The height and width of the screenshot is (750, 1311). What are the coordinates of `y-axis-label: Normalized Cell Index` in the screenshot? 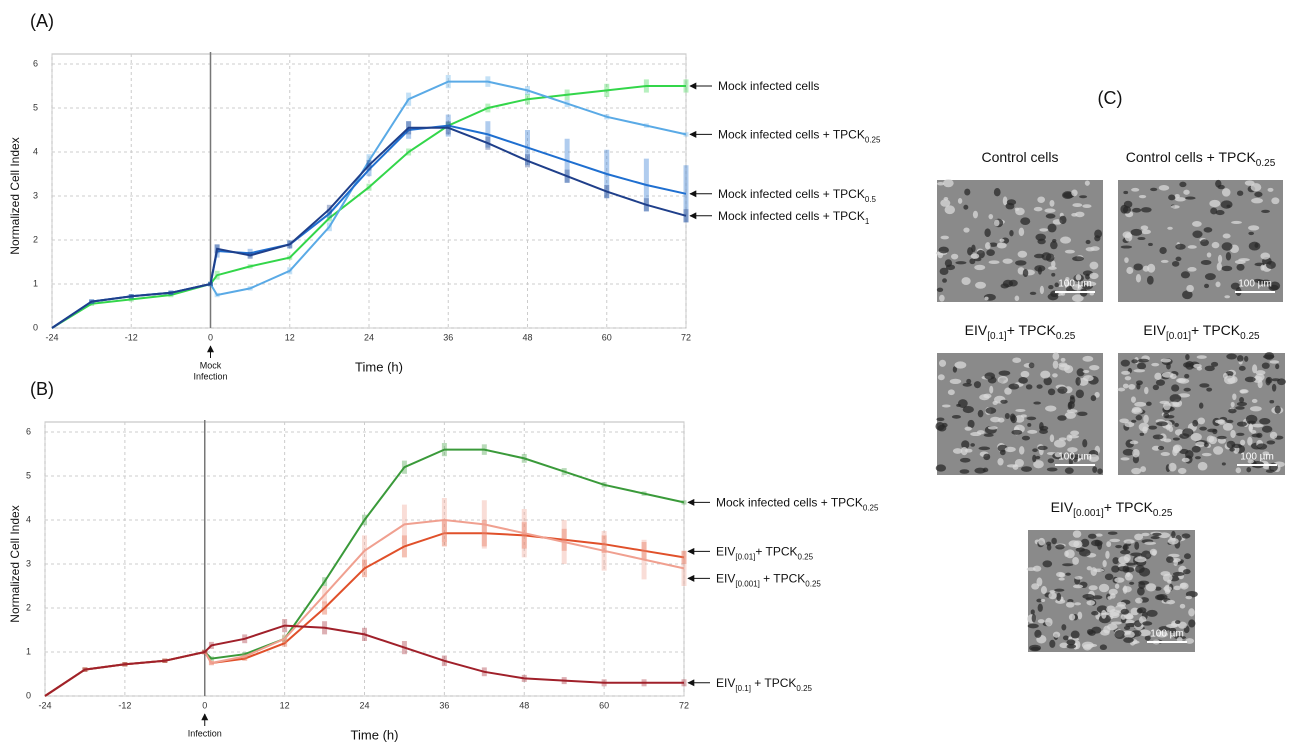 It's located at (15, 563).